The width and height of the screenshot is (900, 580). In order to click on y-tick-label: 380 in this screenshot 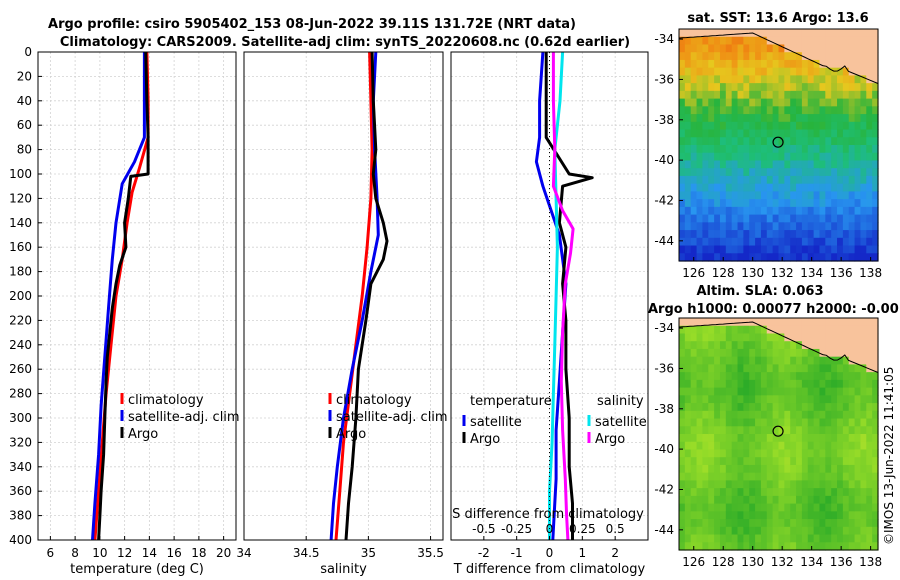, I will do `click(20, 516)`.